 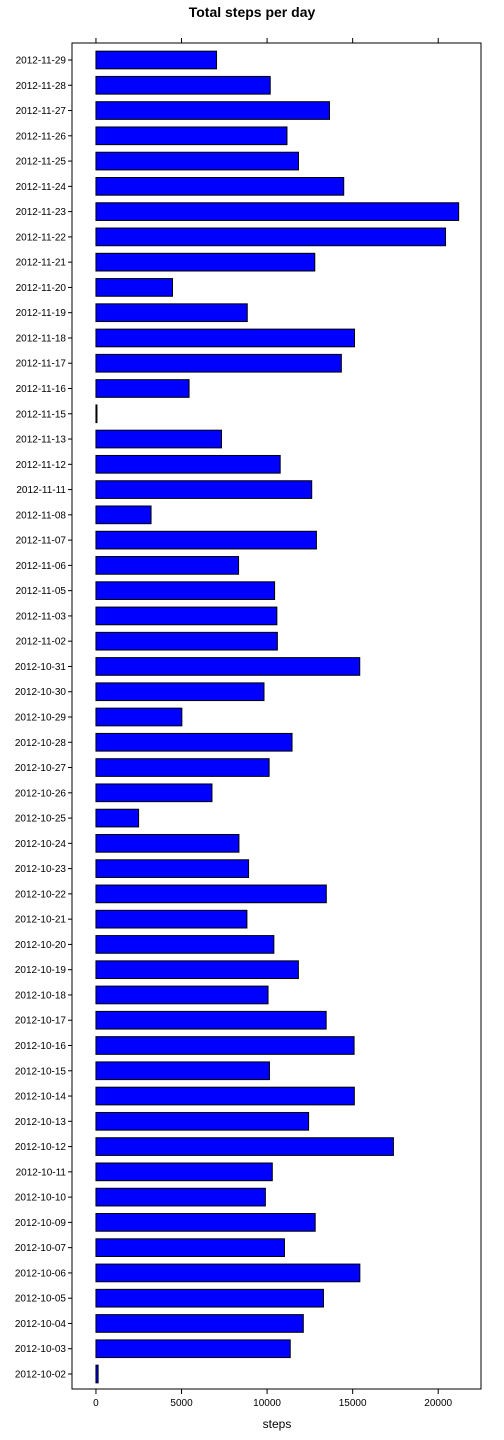 What do you see at coordinates (41, 995) in the screenshot?
I see `y-tick-label: 2012-10-18` at bounding box center [41, 995].